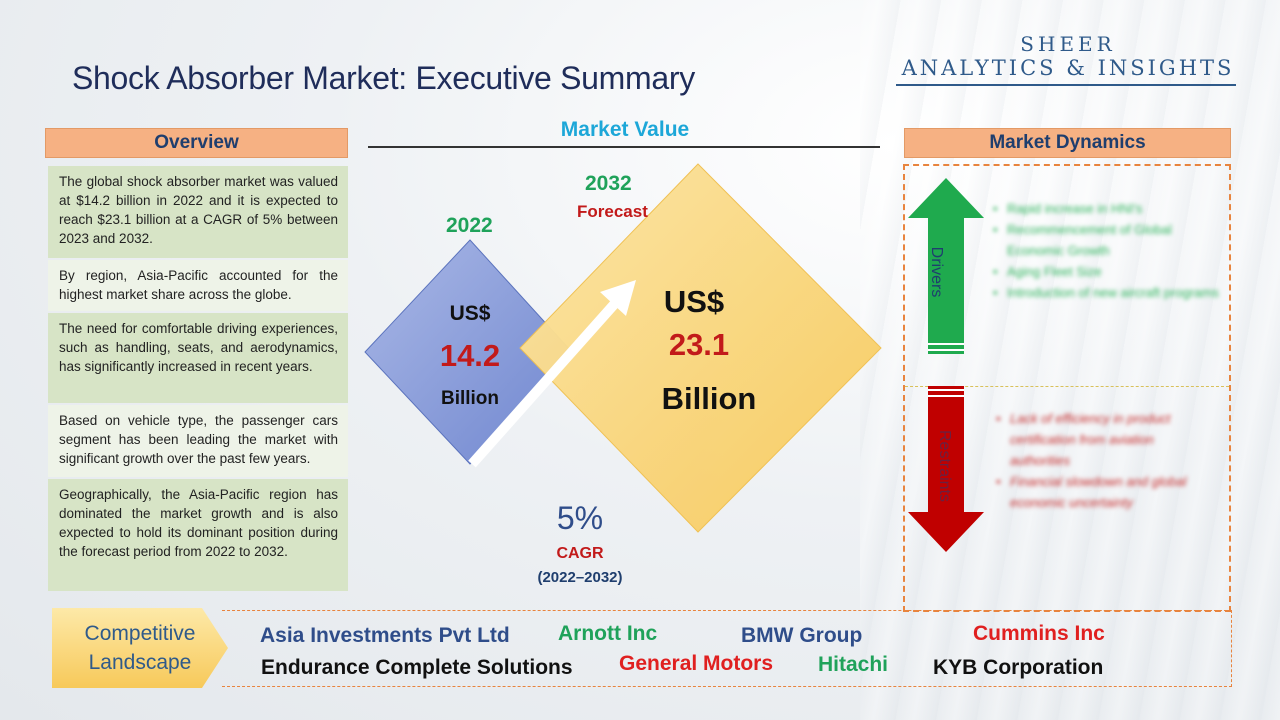 This screenshot has height=720, width=1280. What do you see at coordinates (1108, 292) in the screenshot?
I see `driver-item: Introduction of new aircraft programs` at bounding box center [1108, 292].